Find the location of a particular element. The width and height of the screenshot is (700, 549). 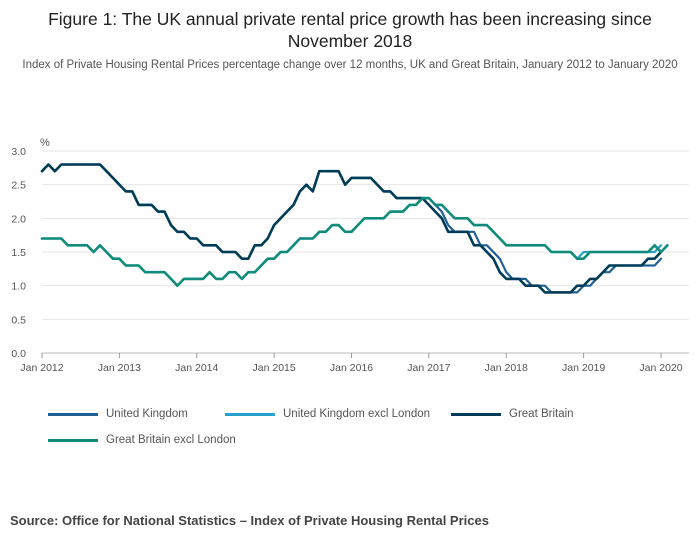

legend-swatch-united-kingdom is located at coordinates (73, 414).